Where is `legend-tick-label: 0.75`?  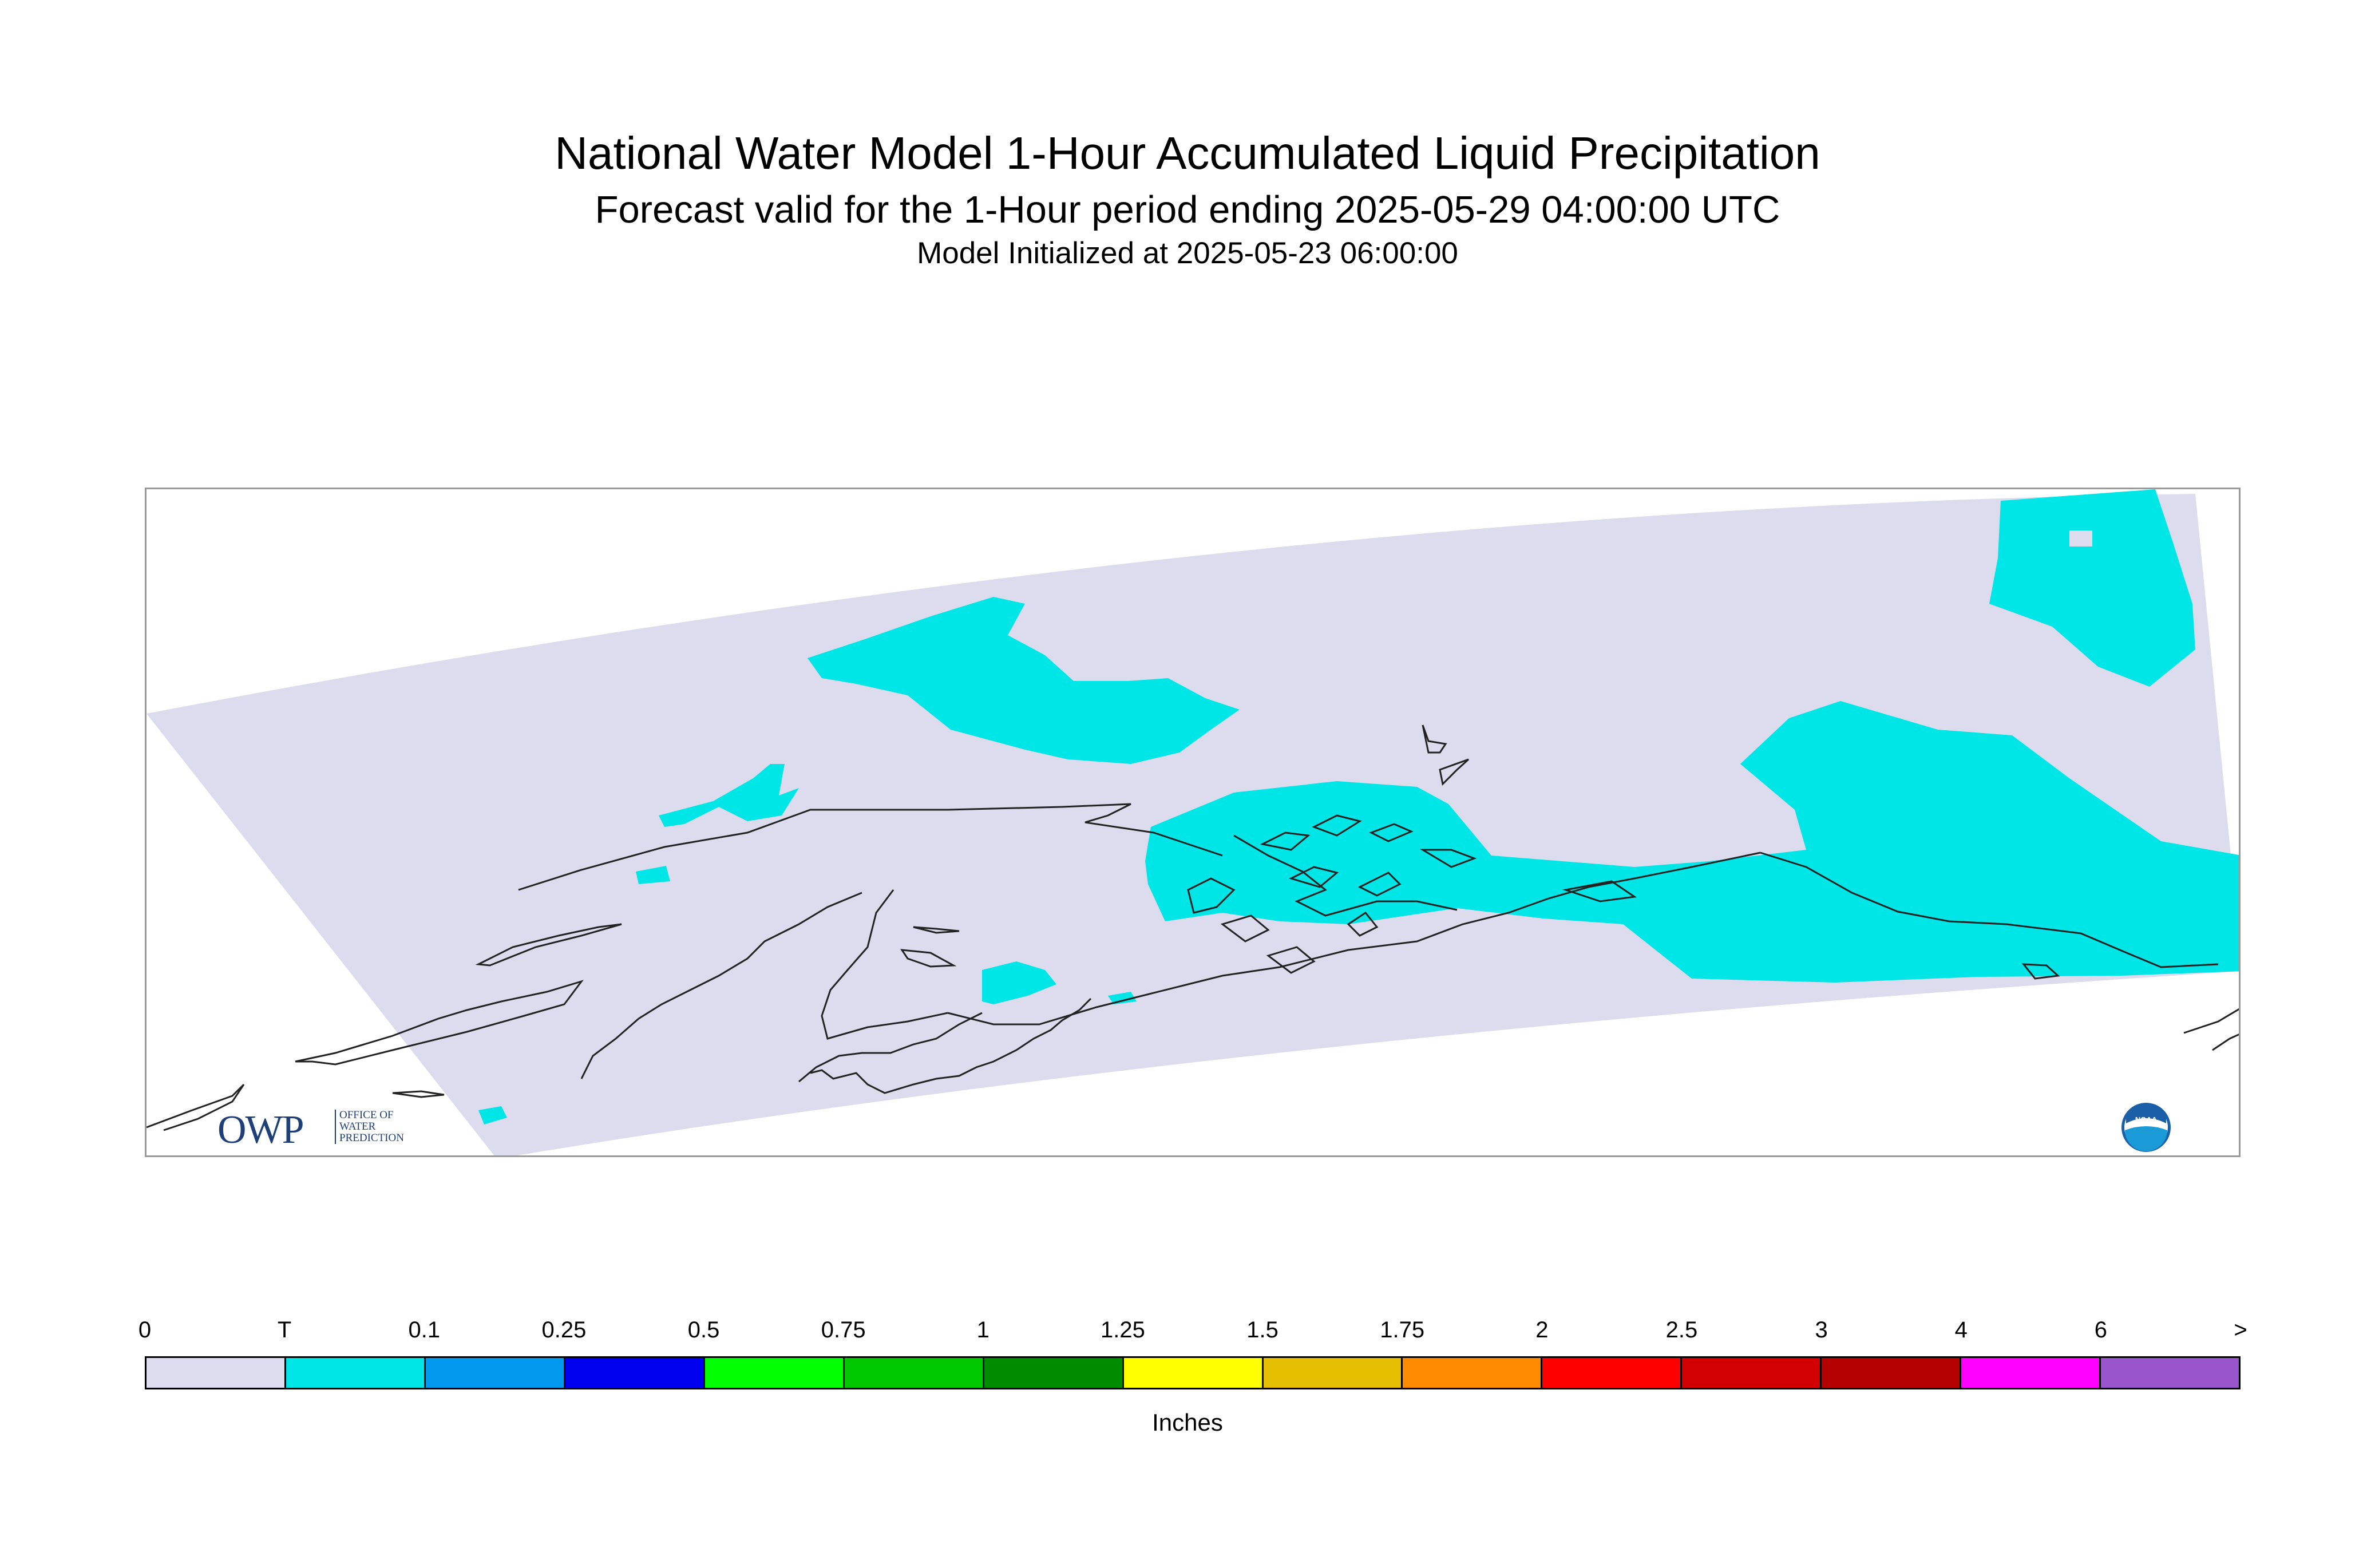
legend-tick-label: 0.75 is located at coordinates (843, 1330).